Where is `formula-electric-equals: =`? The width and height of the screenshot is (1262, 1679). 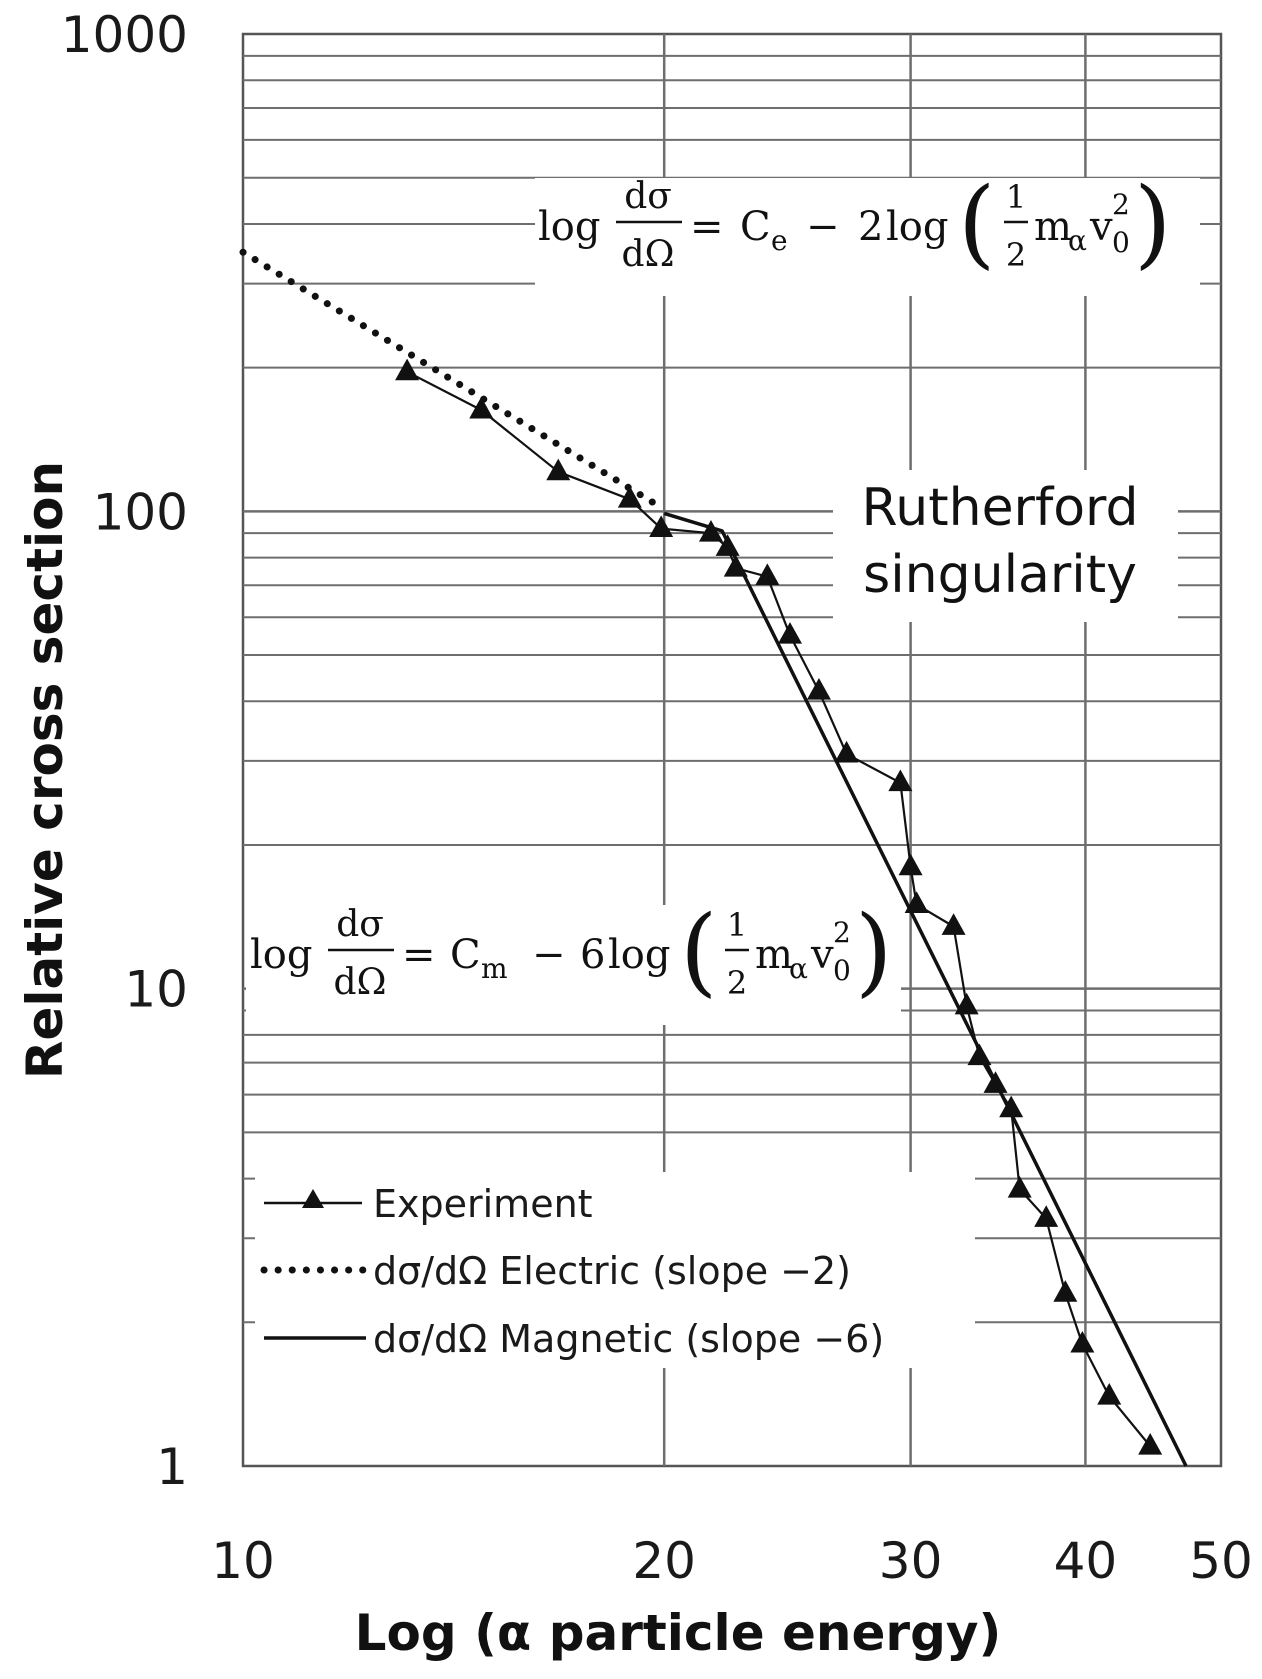 formula-electric-equals: = is located at coordinates (707, 227).